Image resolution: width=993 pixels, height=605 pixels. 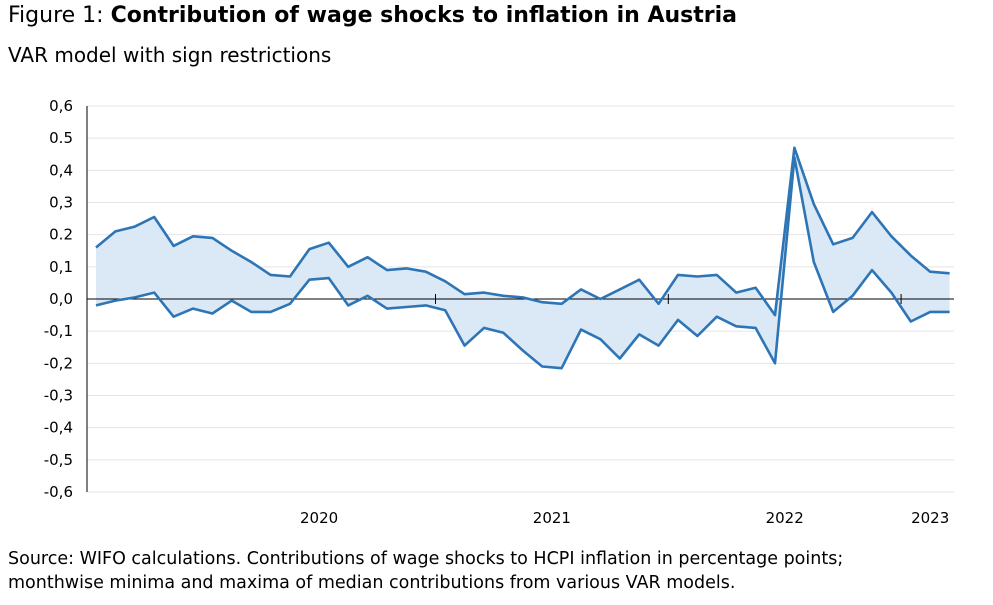 What do you see at coordinates (59, 15) in the screenshot?
I see `figure-prefix: Figure 1:` at bounding box center [59, 15].